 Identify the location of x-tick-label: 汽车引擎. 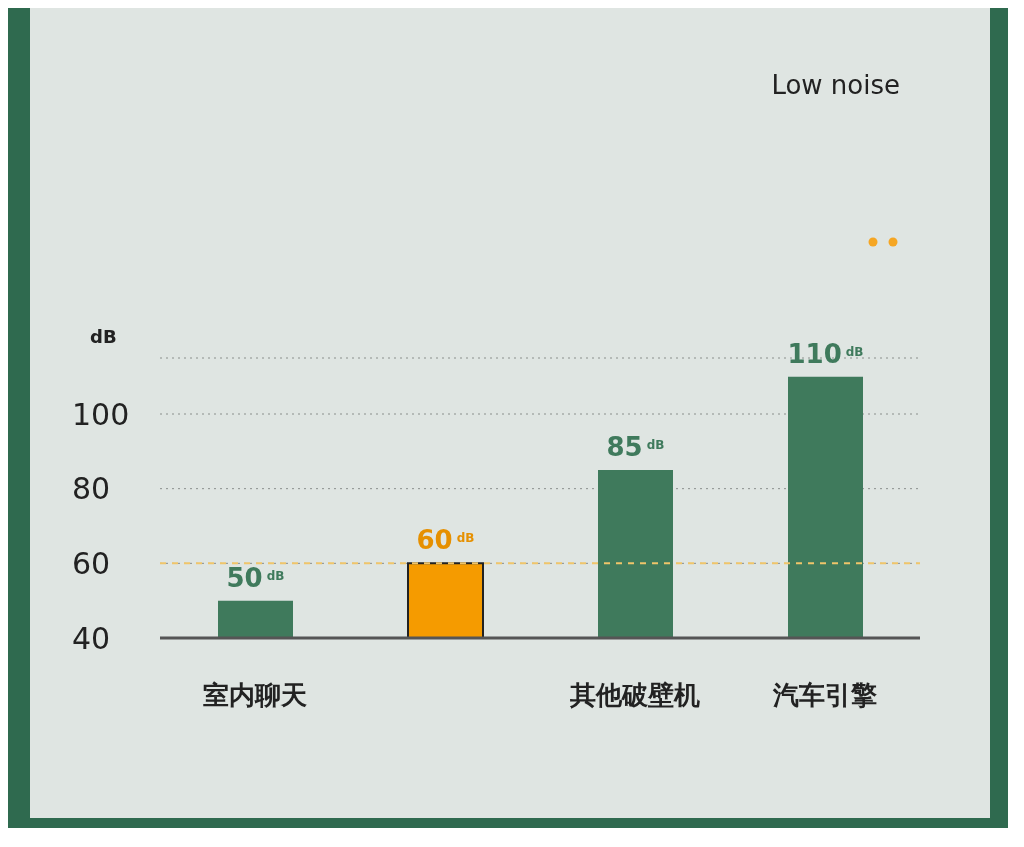
(824, 695).